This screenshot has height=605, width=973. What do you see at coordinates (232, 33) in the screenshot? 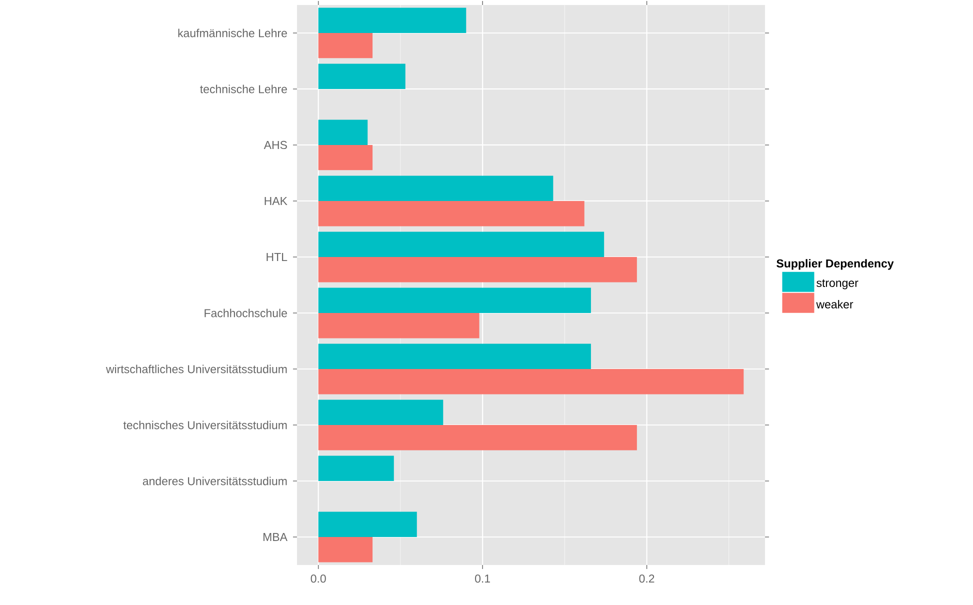
I see `y-tick-label: kaufmännische Lehre` at bounding box center [232, 33].